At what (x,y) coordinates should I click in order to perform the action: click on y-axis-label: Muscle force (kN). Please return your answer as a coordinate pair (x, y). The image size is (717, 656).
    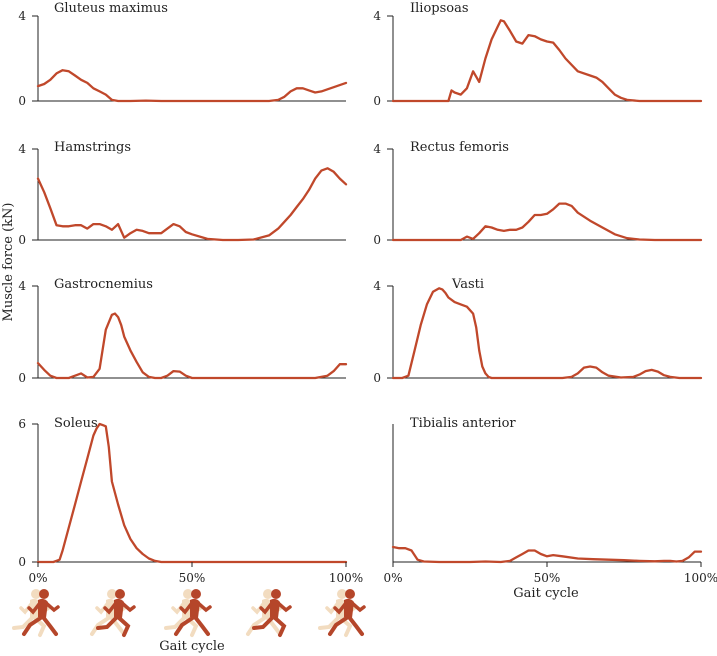
    Looking at the image, I should click on (8, 262).